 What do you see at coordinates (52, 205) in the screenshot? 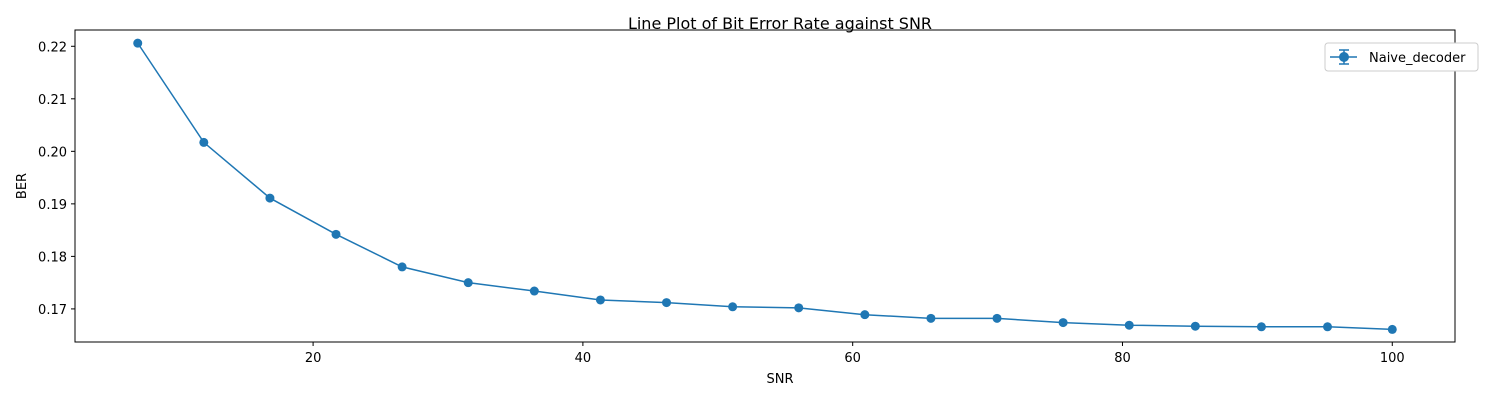
I see `y-tick-label: 0.19` at bounding box center [52, 205].